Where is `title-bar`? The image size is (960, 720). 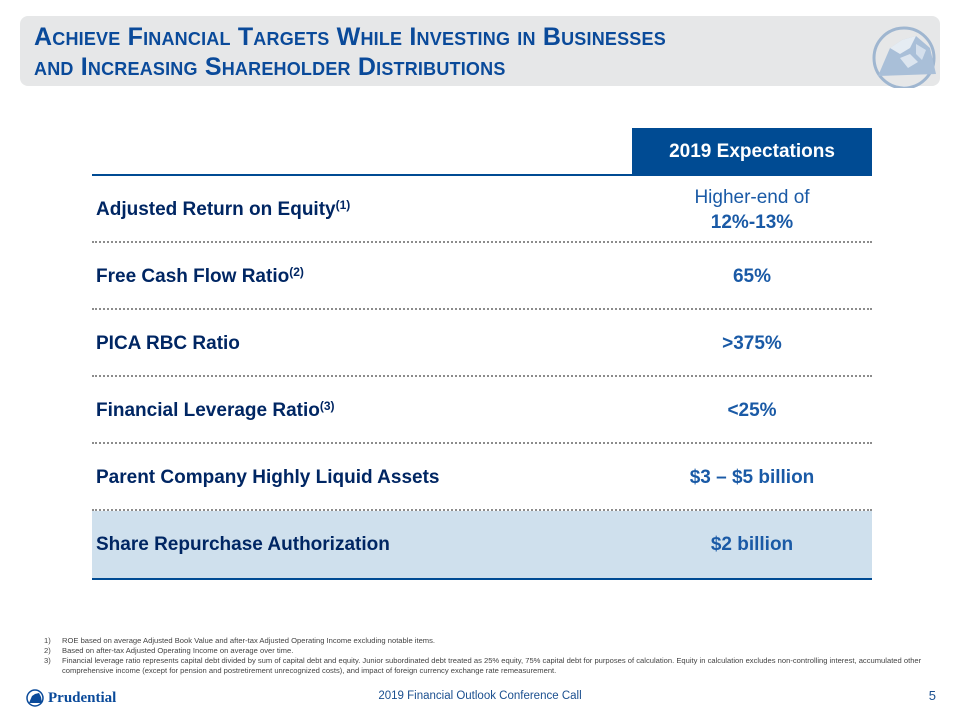
title-bar is located at coordinates (480, 51).